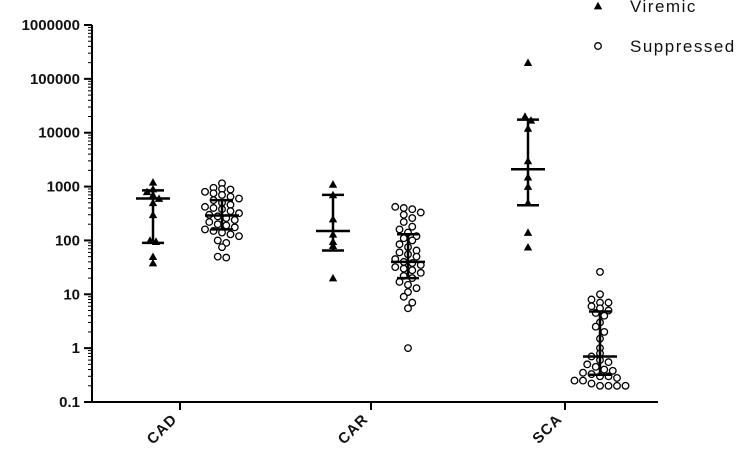  I want to click on y-tick-label: 10, so click(71, 294).